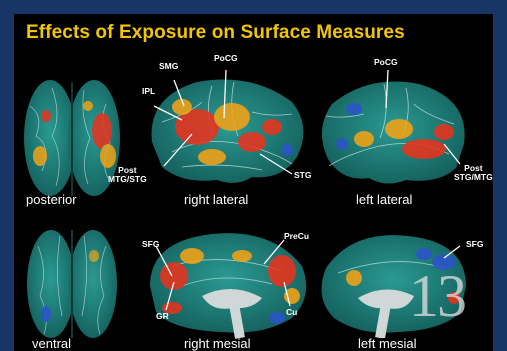  Describe the element at coordinates (387, 343) in the screenshot. I see `caption-left-mesial: left mesial` at that location.